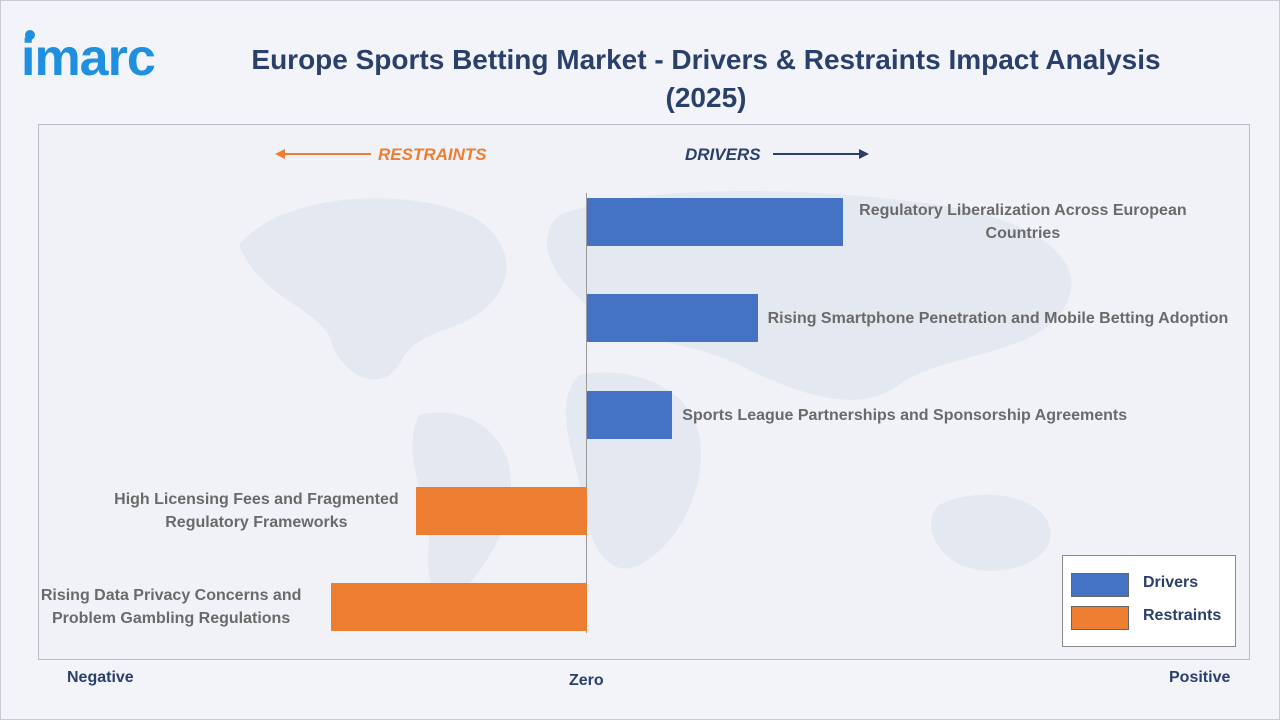 The width and height of the screenshot is (1280, 720). What do you see at coordinates (1100, 618) in the screenshot?
I see `legend-swatch-restraints` at bounding box center [1100, 618].